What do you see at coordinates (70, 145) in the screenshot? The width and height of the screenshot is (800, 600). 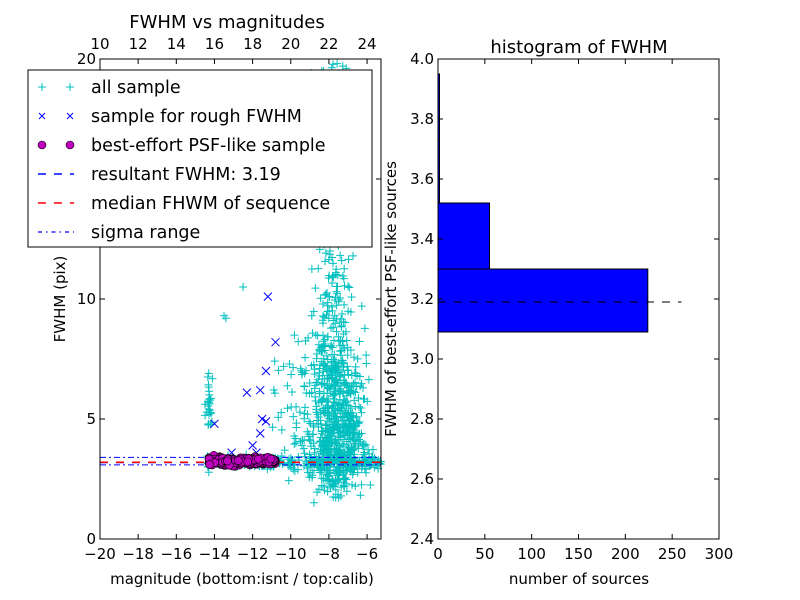 I see `legend-circle-marker` at bounding box center [70, 145].